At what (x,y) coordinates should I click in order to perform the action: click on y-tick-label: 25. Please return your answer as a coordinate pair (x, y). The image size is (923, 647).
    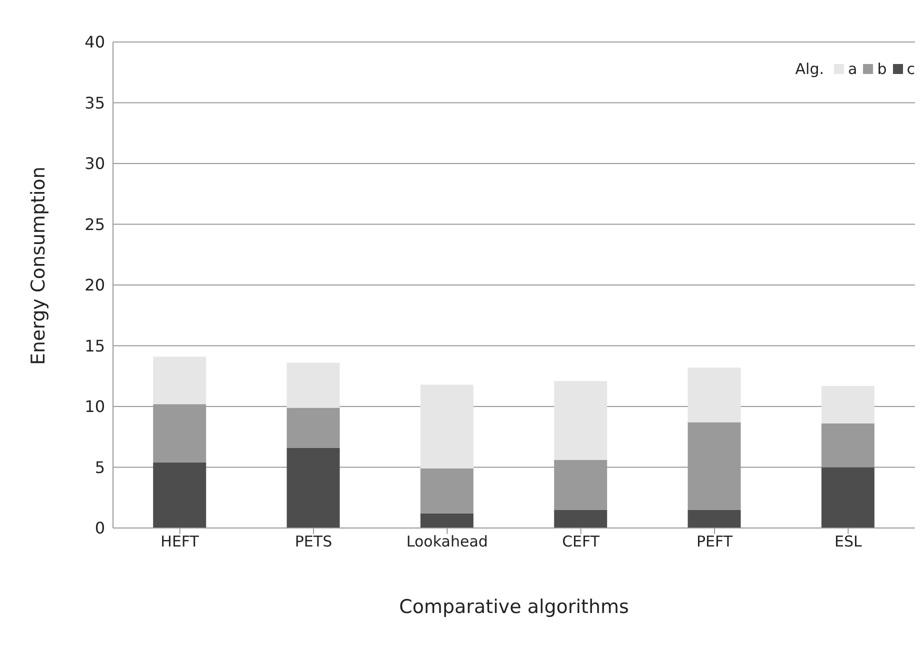
    Looking at the image, I should click on (94, 224).